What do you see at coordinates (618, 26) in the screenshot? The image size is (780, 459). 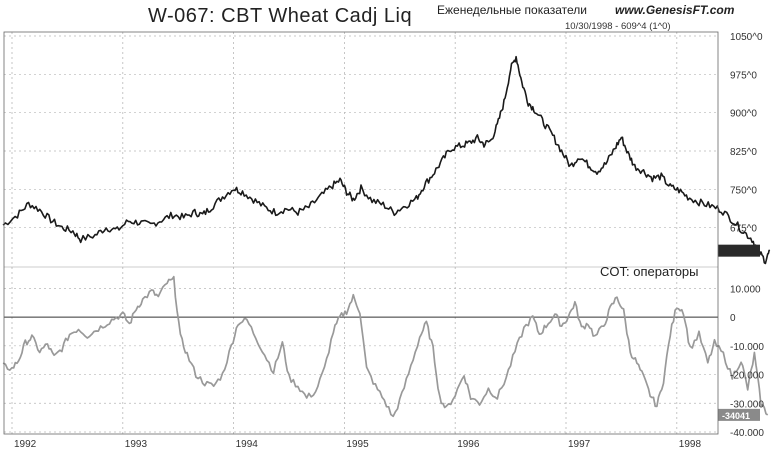 I see `date-info: 10/30/1998 - 609^4 (1^0)` at bounding box center [618, 26].